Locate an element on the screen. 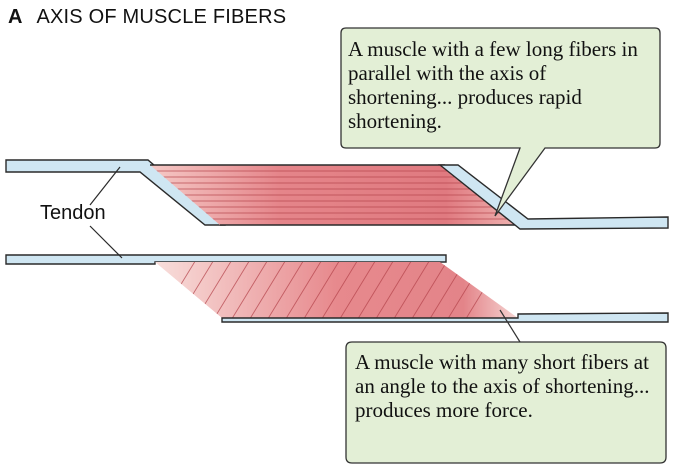 The width and height of the screenshot is (682, 468). top-left-tendon is located at coordinates (115, 192).